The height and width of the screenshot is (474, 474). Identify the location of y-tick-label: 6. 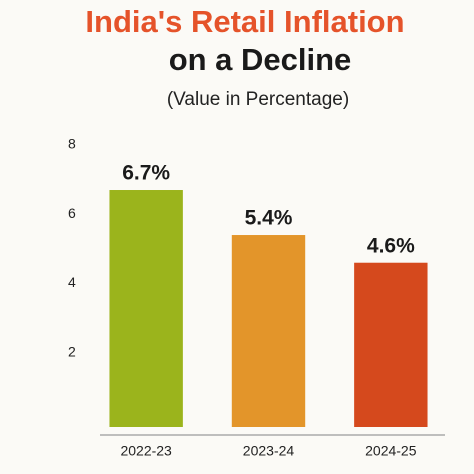
(72, 213).